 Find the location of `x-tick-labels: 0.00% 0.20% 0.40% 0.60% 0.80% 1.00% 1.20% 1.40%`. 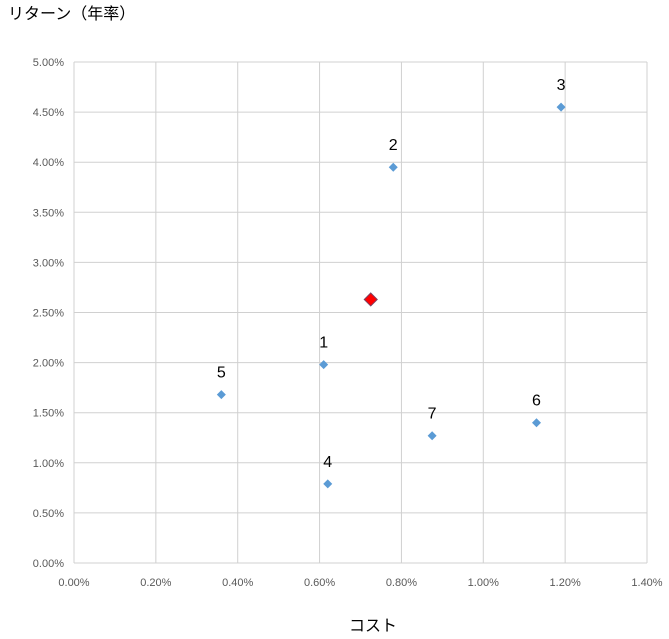

x-tick-labels: 0.00% 0.20% 0.40% 0.60% 0.80% 1.00% 1.20% 1.40% is located at coordinates (360, 583).